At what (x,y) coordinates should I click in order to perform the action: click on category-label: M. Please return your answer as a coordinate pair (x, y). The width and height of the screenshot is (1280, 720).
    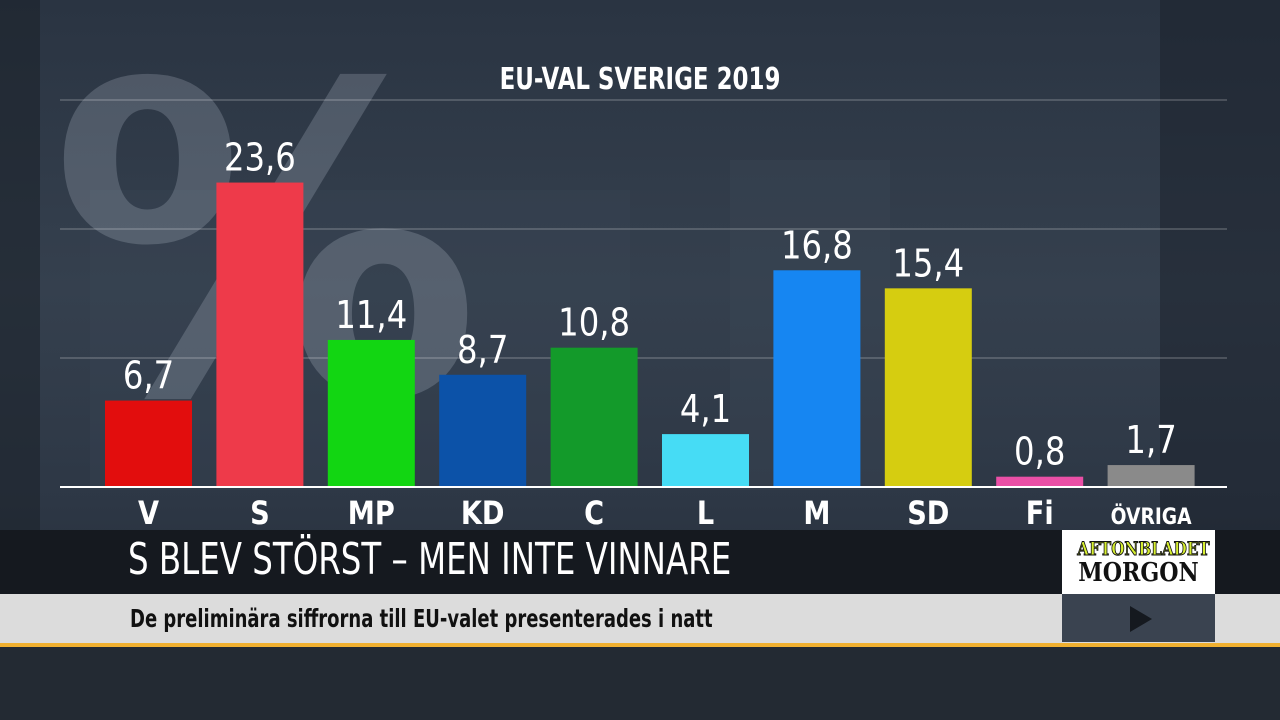
    Looking at the image, I should click on (816, 512).